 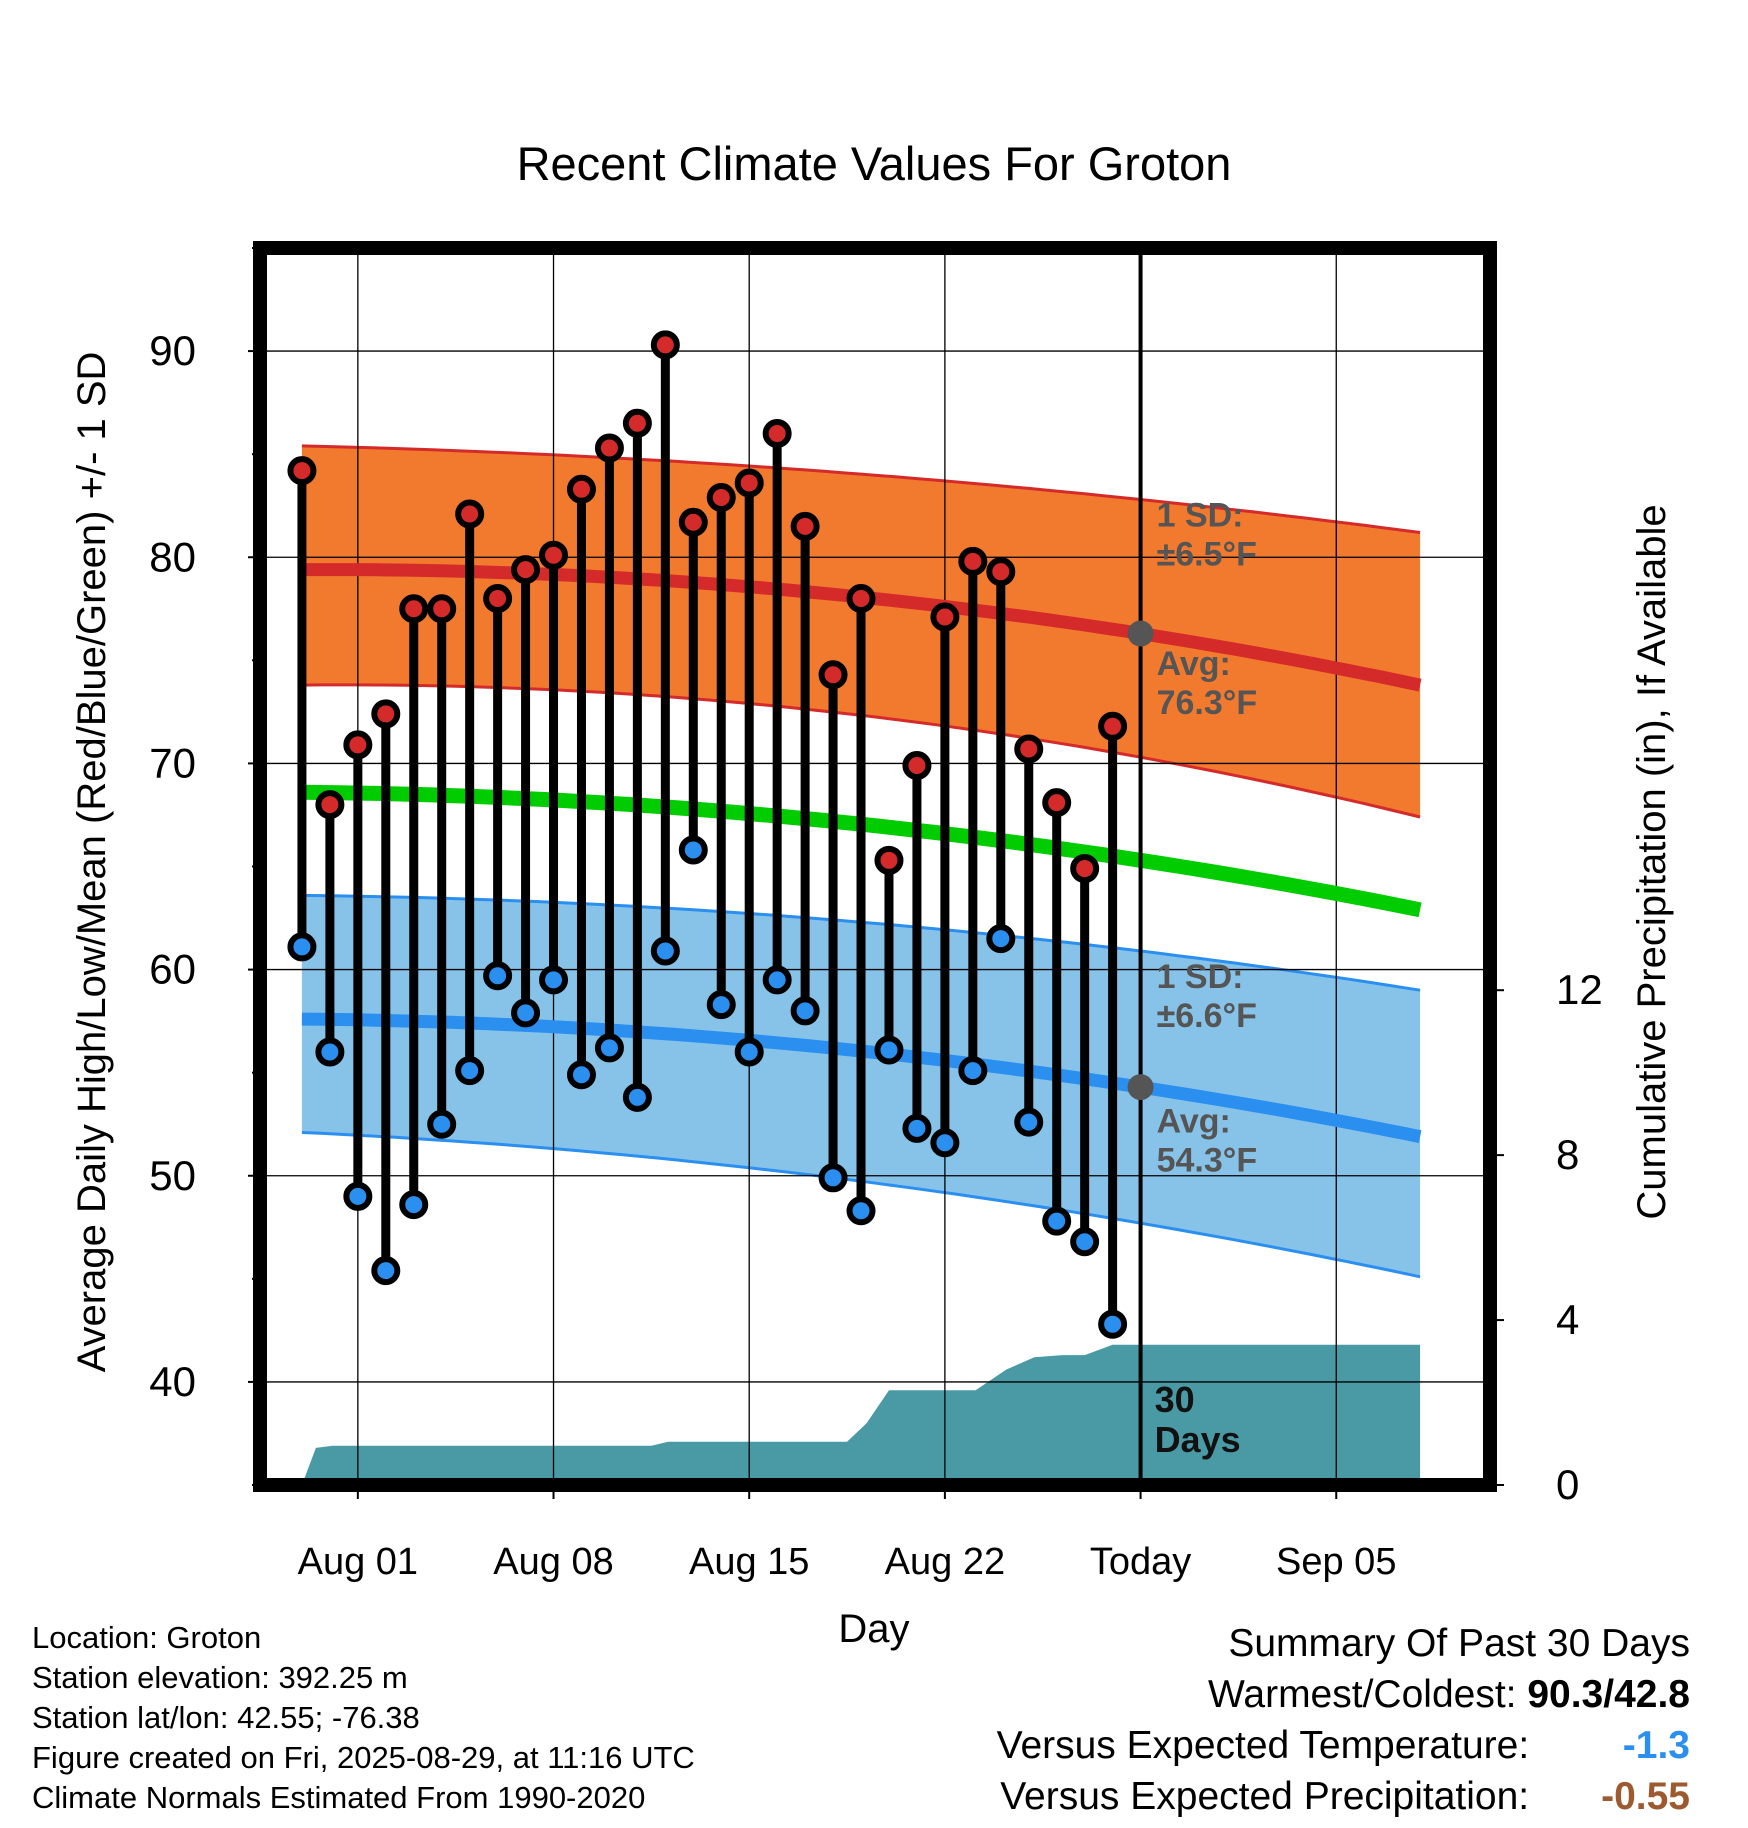 I want to click on summary-title: Summary Of Past 30 Days, so click(x=1459, y=1643).